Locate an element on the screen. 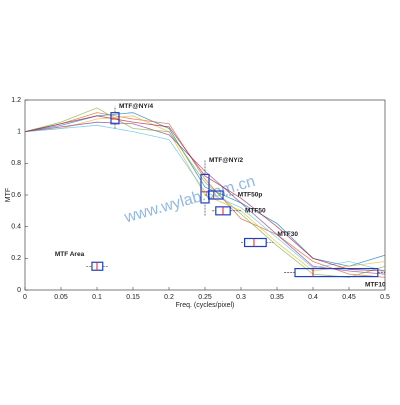 This screenshot has height=405, width=400. y-tick-label: 1.2 is located at coordinates (16, 100).